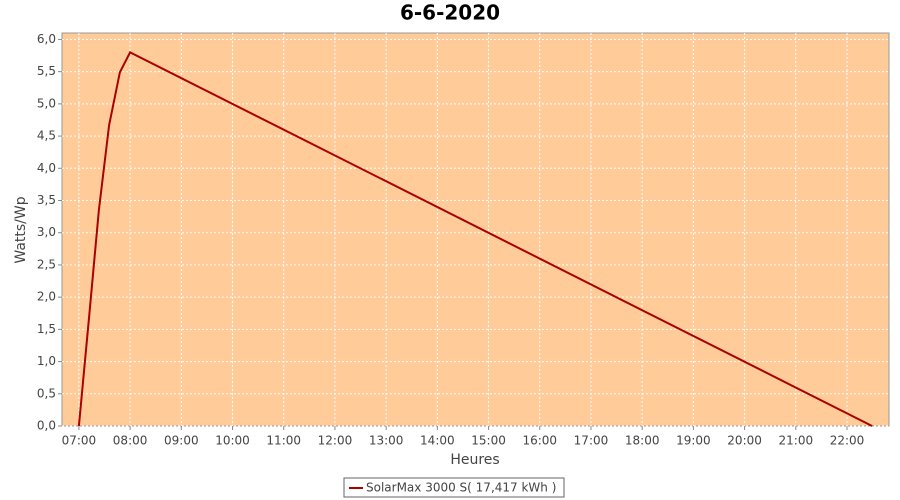 Image resolution: width=900 pixels, height=500 pixels. I want to click on y-tick-label: 0,5, so click(46, 393).